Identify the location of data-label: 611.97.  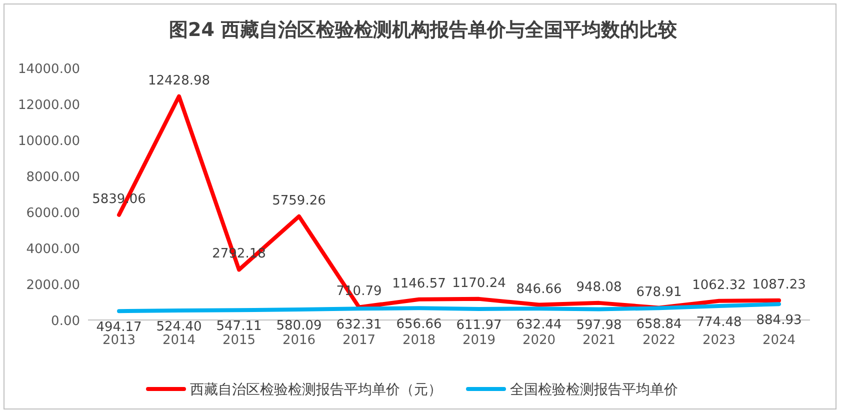
(479, 325).